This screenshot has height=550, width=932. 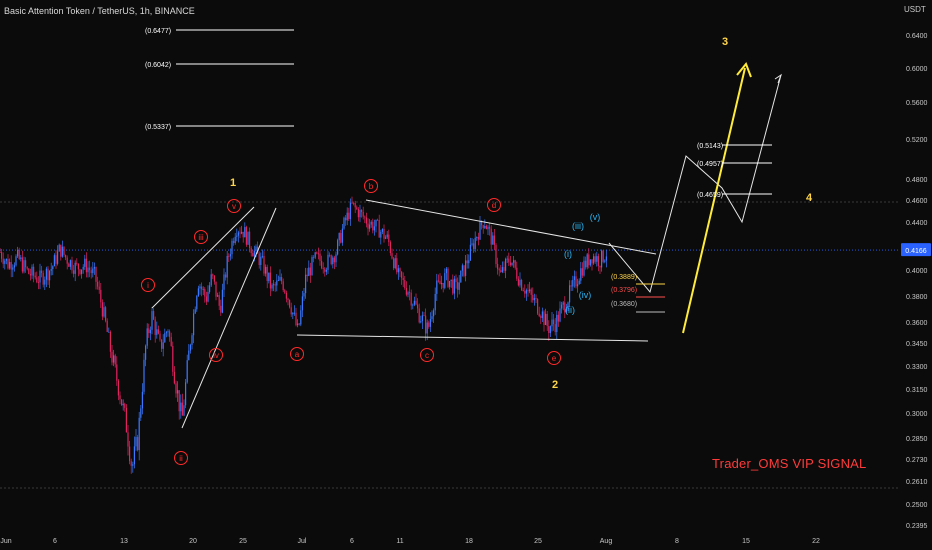 What do you see at coordinates (158, 31) in the screenshot?
I see `target-level-label: (0.6477)` at bounding box center [158, 31].